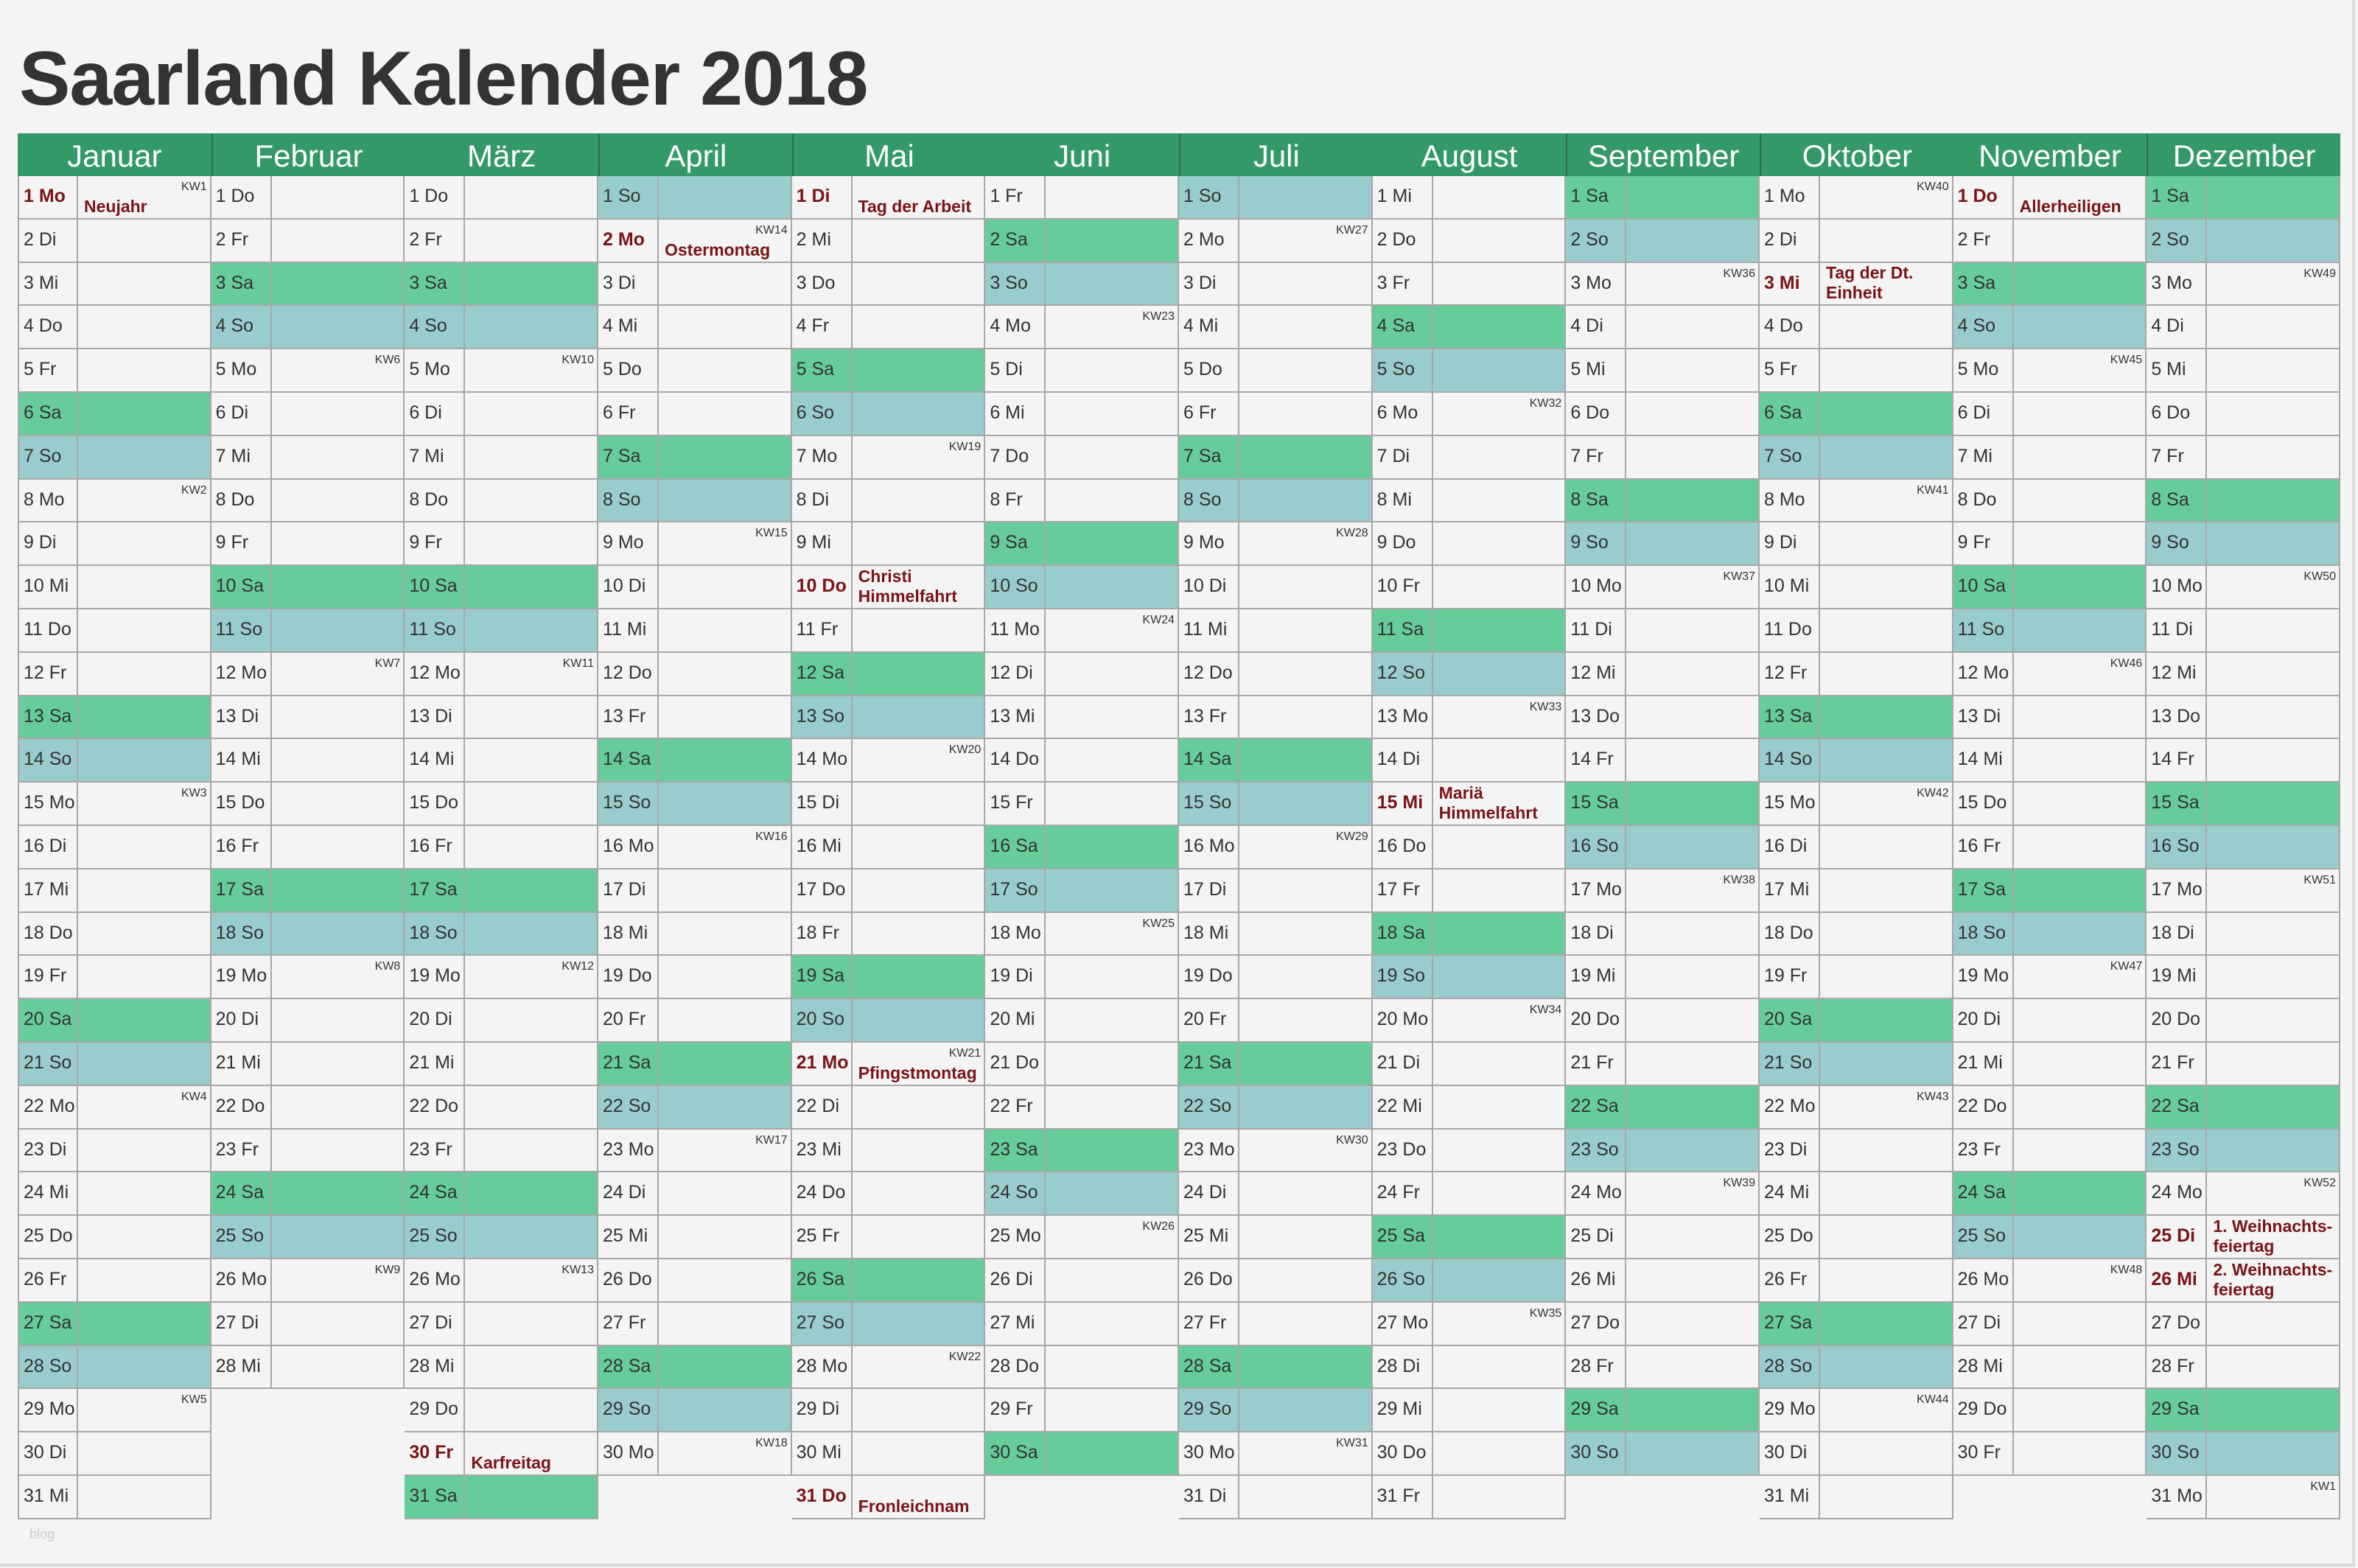 The width and height of the screenshot is (2358, 1568). I want to click on day-cell: 20 Di, so click(1983, 1021).